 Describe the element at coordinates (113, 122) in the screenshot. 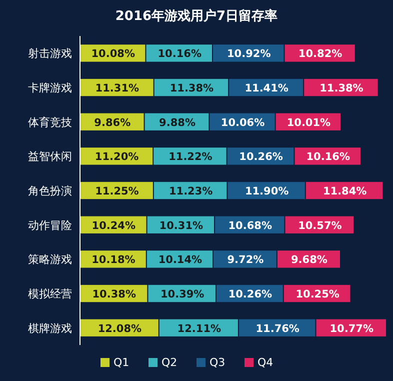

I see `data-label: 9.86%` at that location.